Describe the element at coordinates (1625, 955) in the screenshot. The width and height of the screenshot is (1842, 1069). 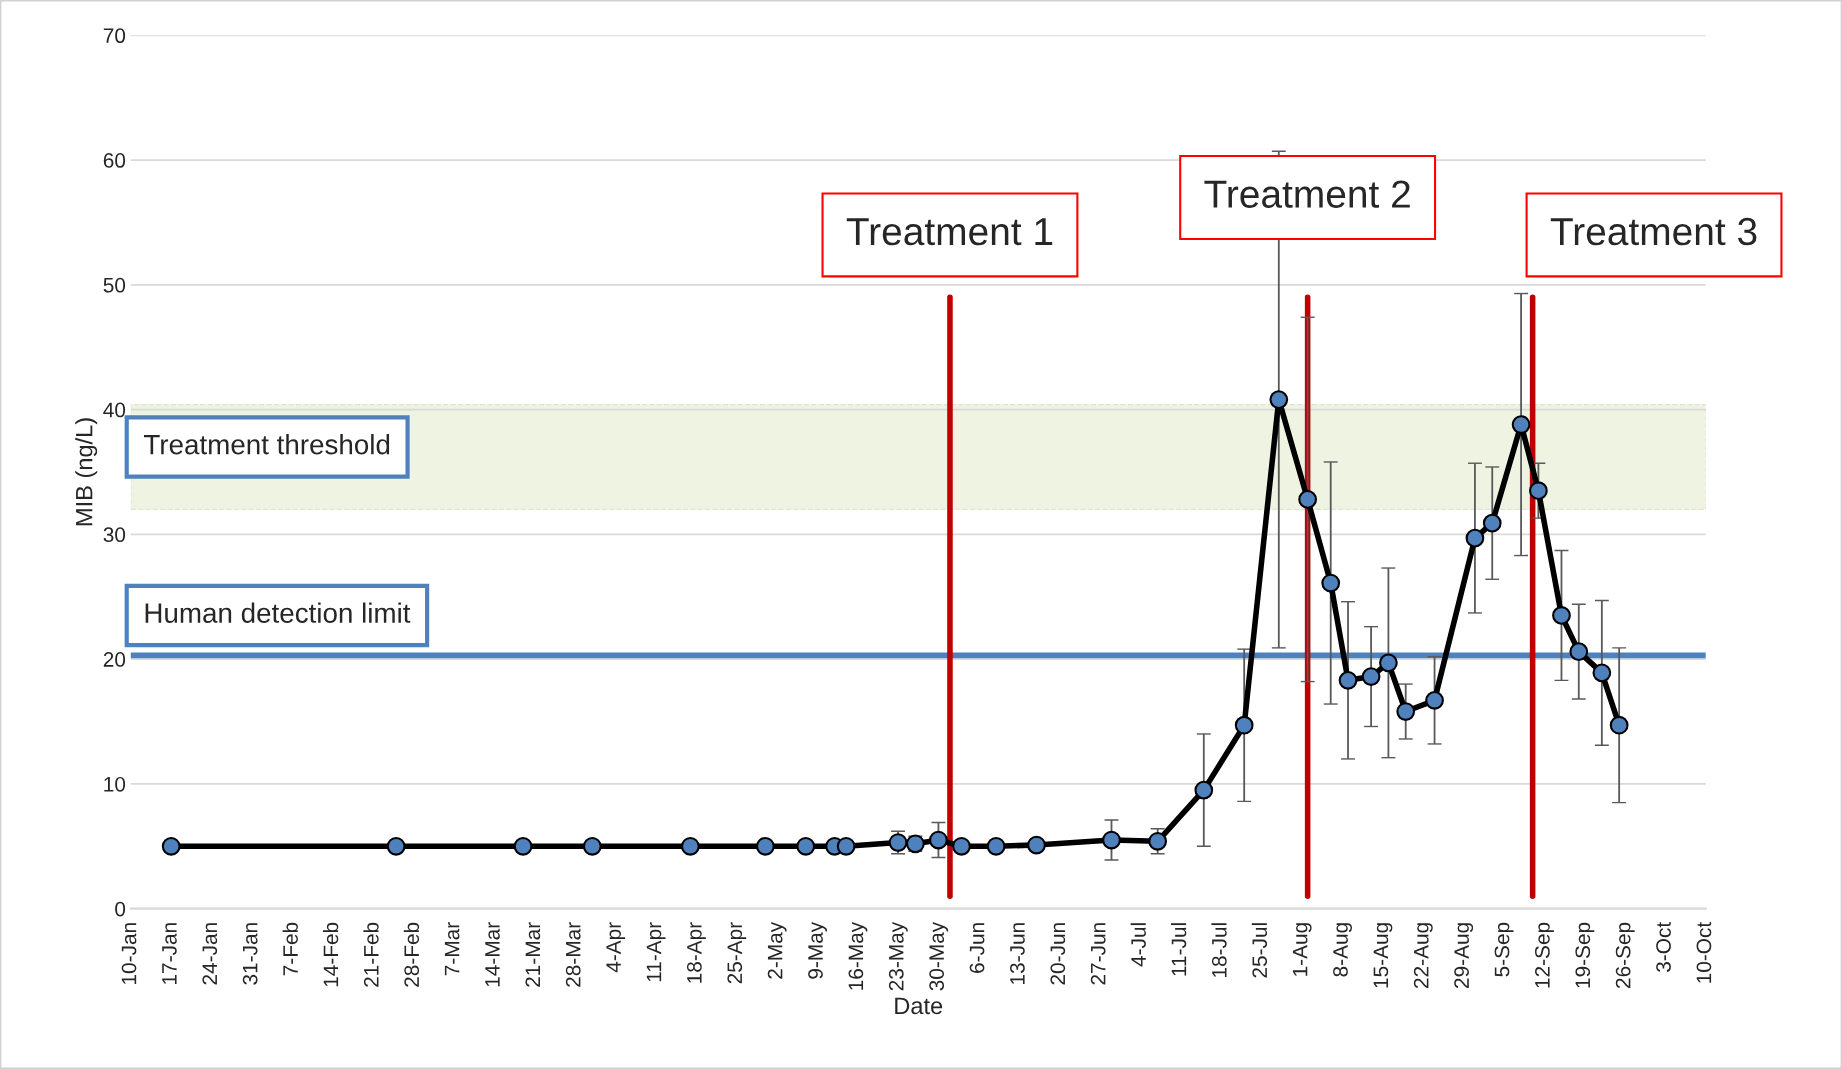
I see `x-tick-label: 26-Sep` at that location.